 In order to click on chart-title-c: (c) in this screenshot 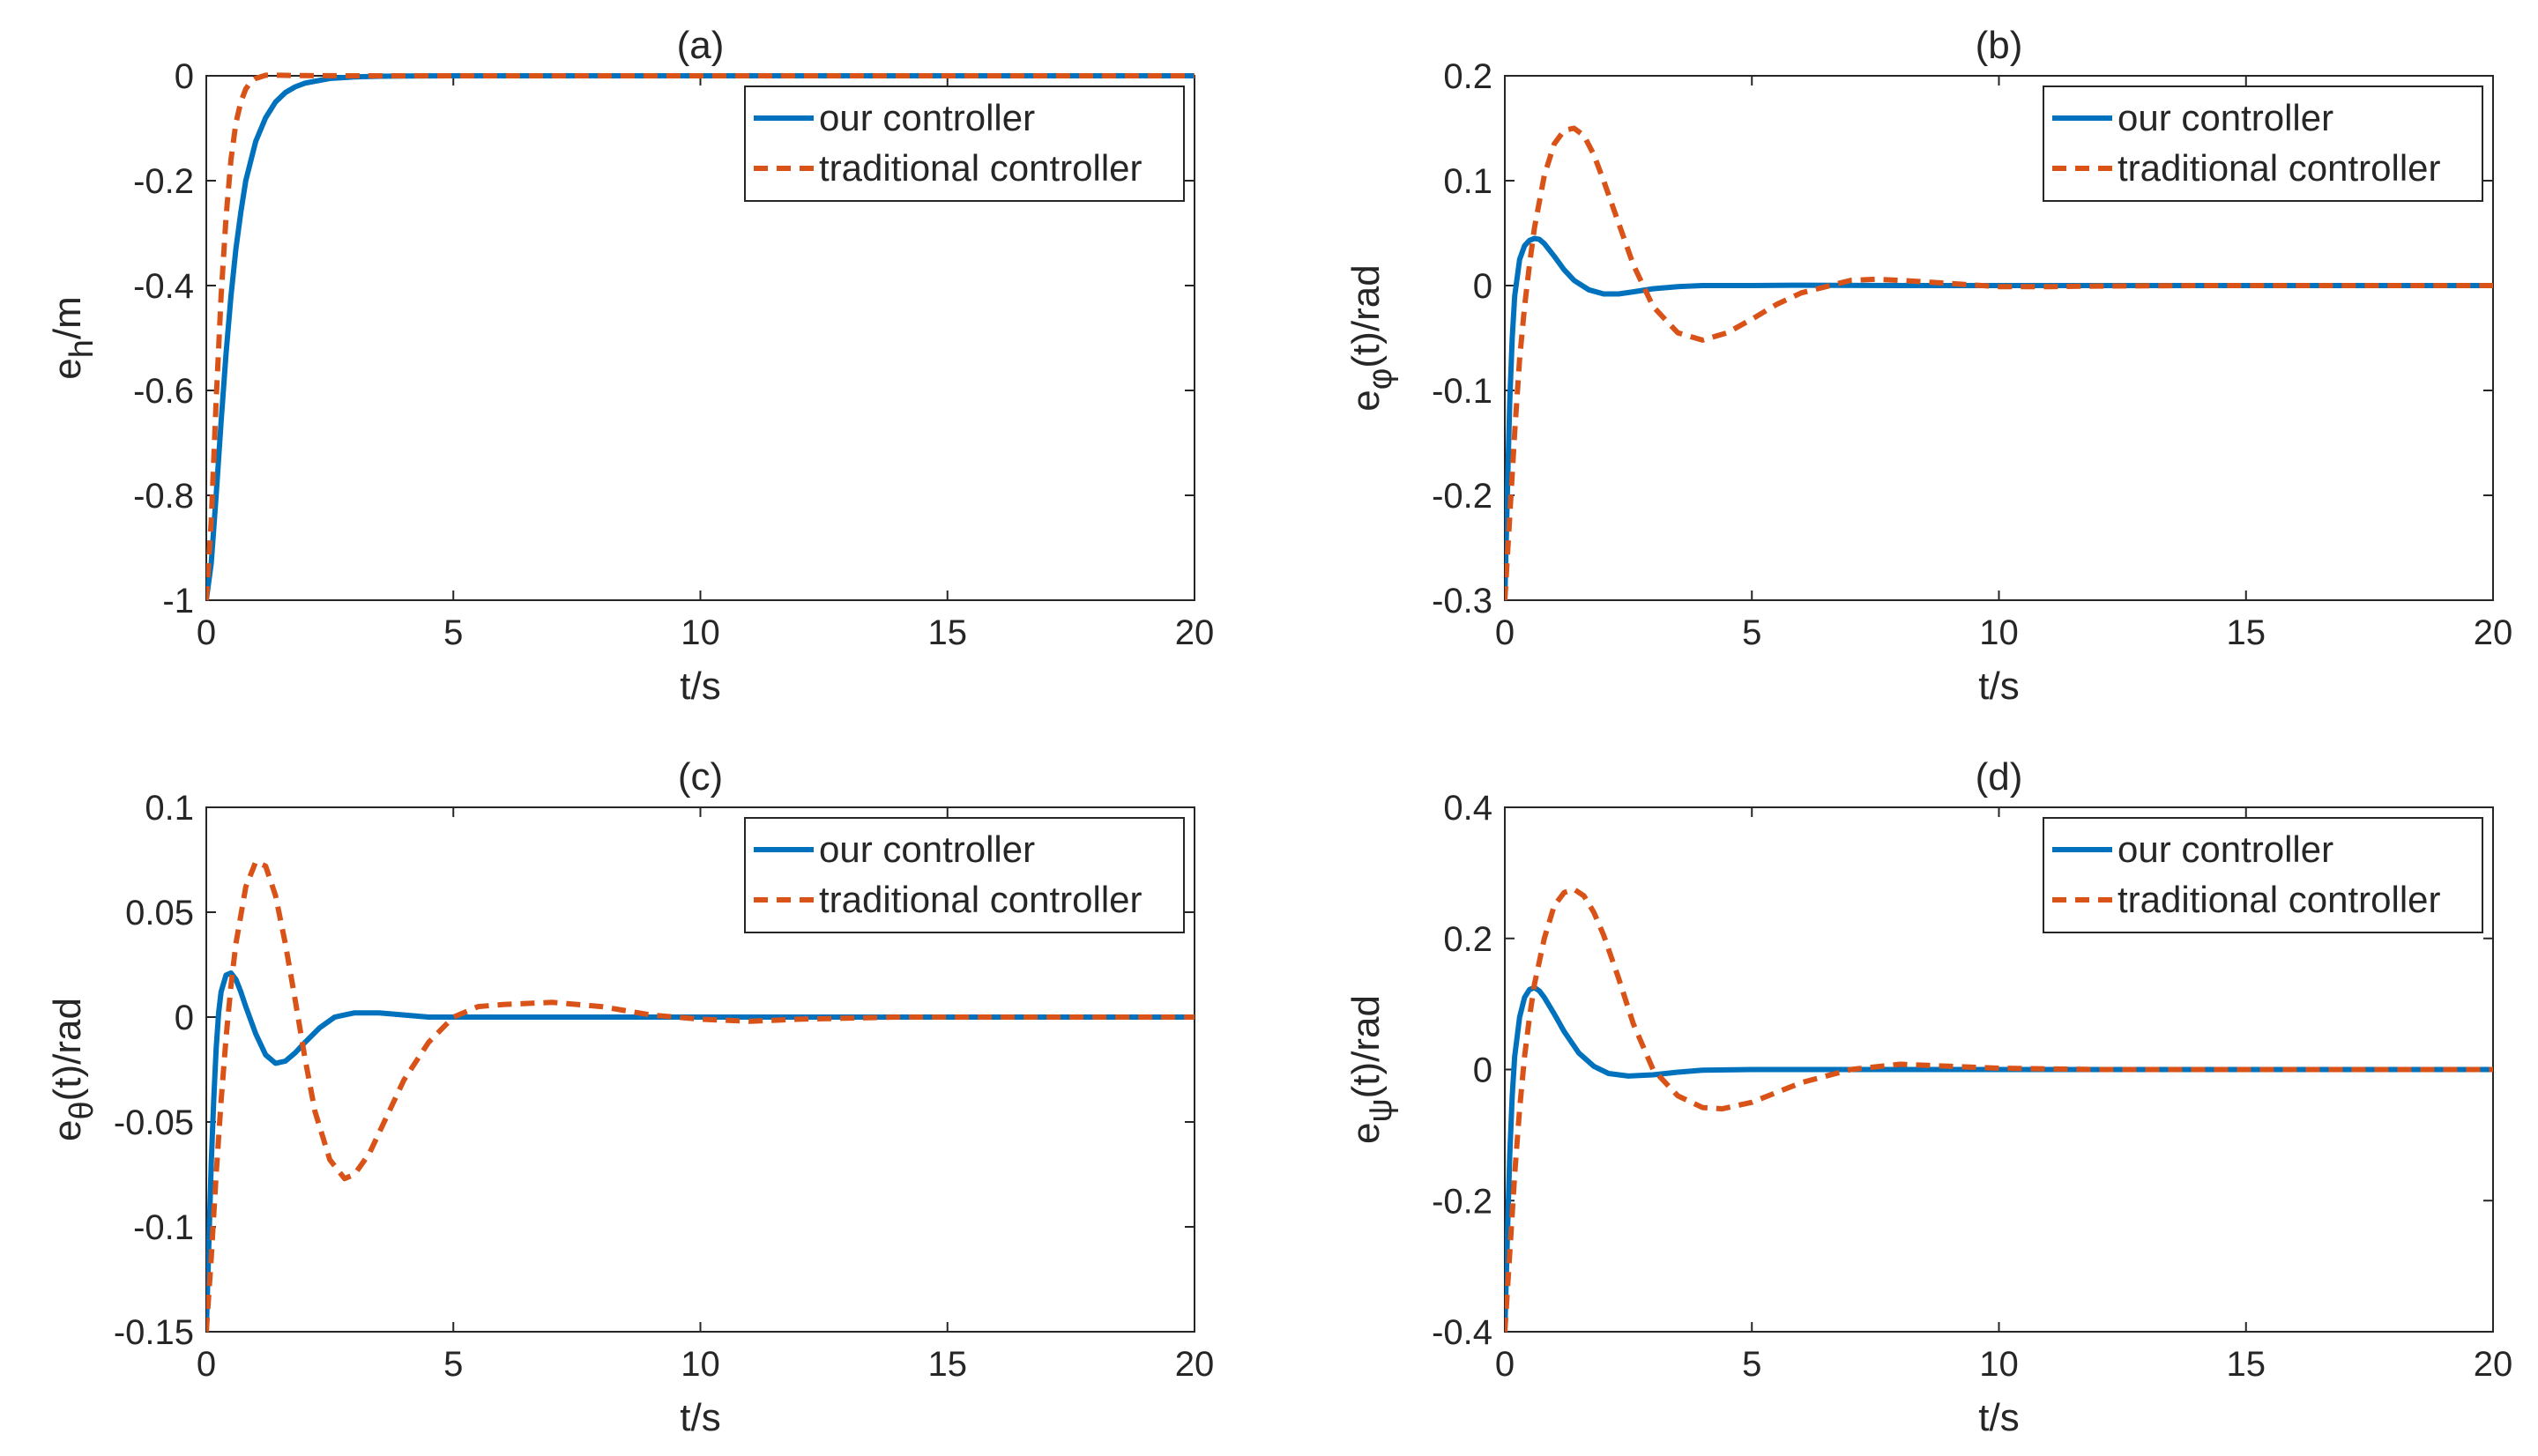, I will do `click(700, 777)`.